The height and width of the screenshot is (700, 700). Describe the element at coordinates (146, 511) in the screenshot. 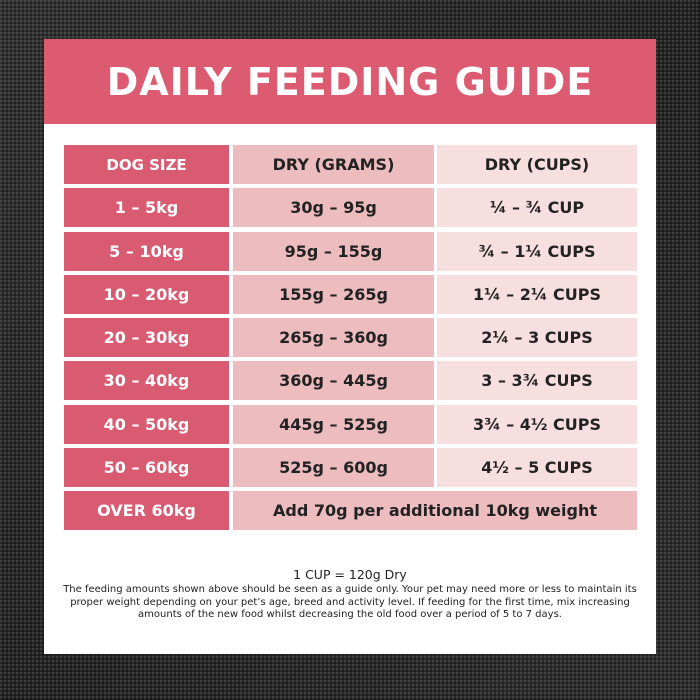

I see `dog-size-cell: OVER 60kg` at that location.